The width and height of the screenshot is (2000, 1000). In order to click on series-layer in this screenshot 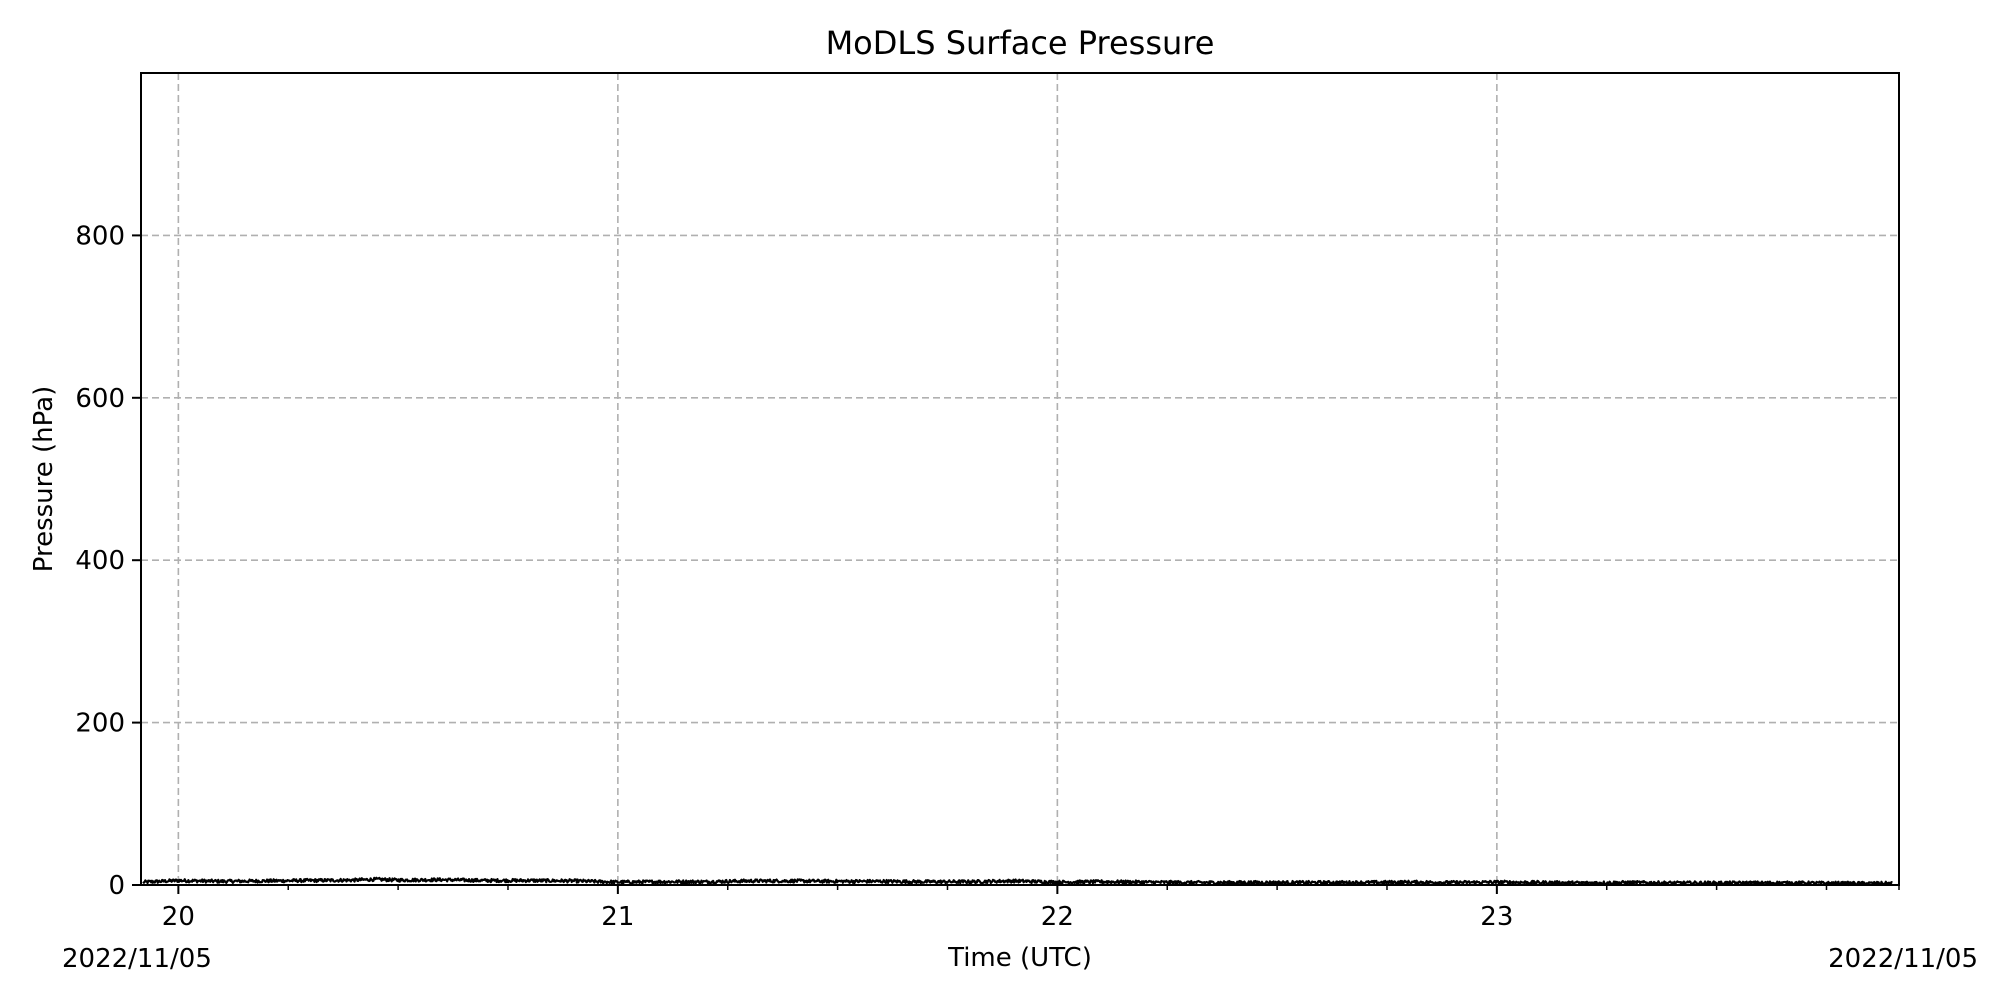, I will do `click(1017, 881)`.